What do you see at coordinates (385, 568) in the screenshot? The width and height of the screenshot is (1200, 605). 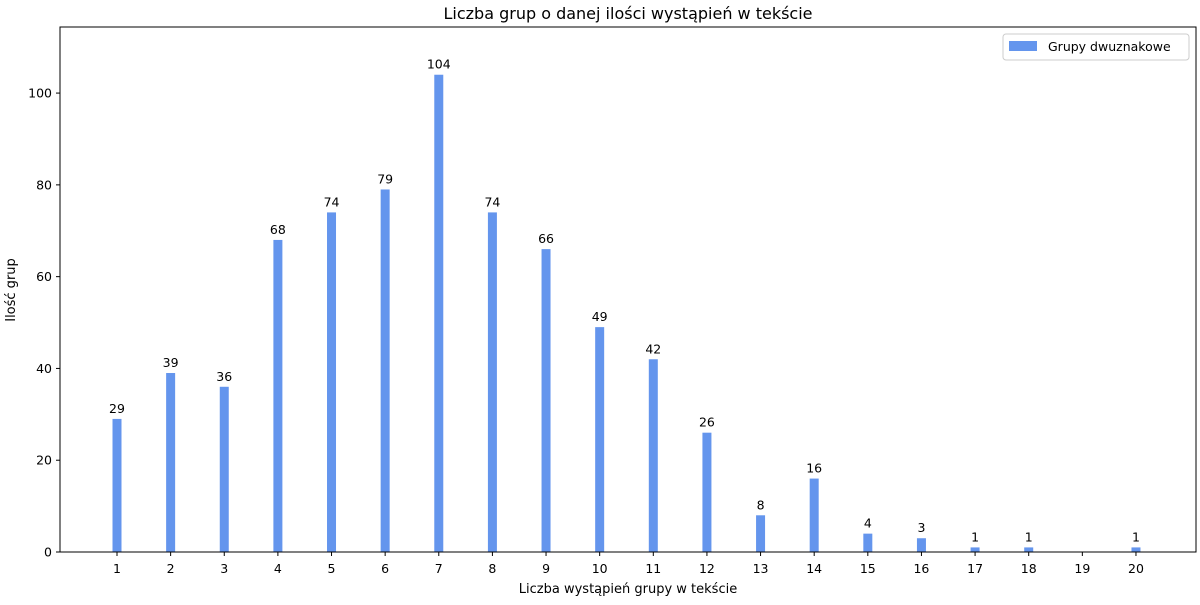 I see `x-tick-label-6: 6` at bounding box center [385, 568].